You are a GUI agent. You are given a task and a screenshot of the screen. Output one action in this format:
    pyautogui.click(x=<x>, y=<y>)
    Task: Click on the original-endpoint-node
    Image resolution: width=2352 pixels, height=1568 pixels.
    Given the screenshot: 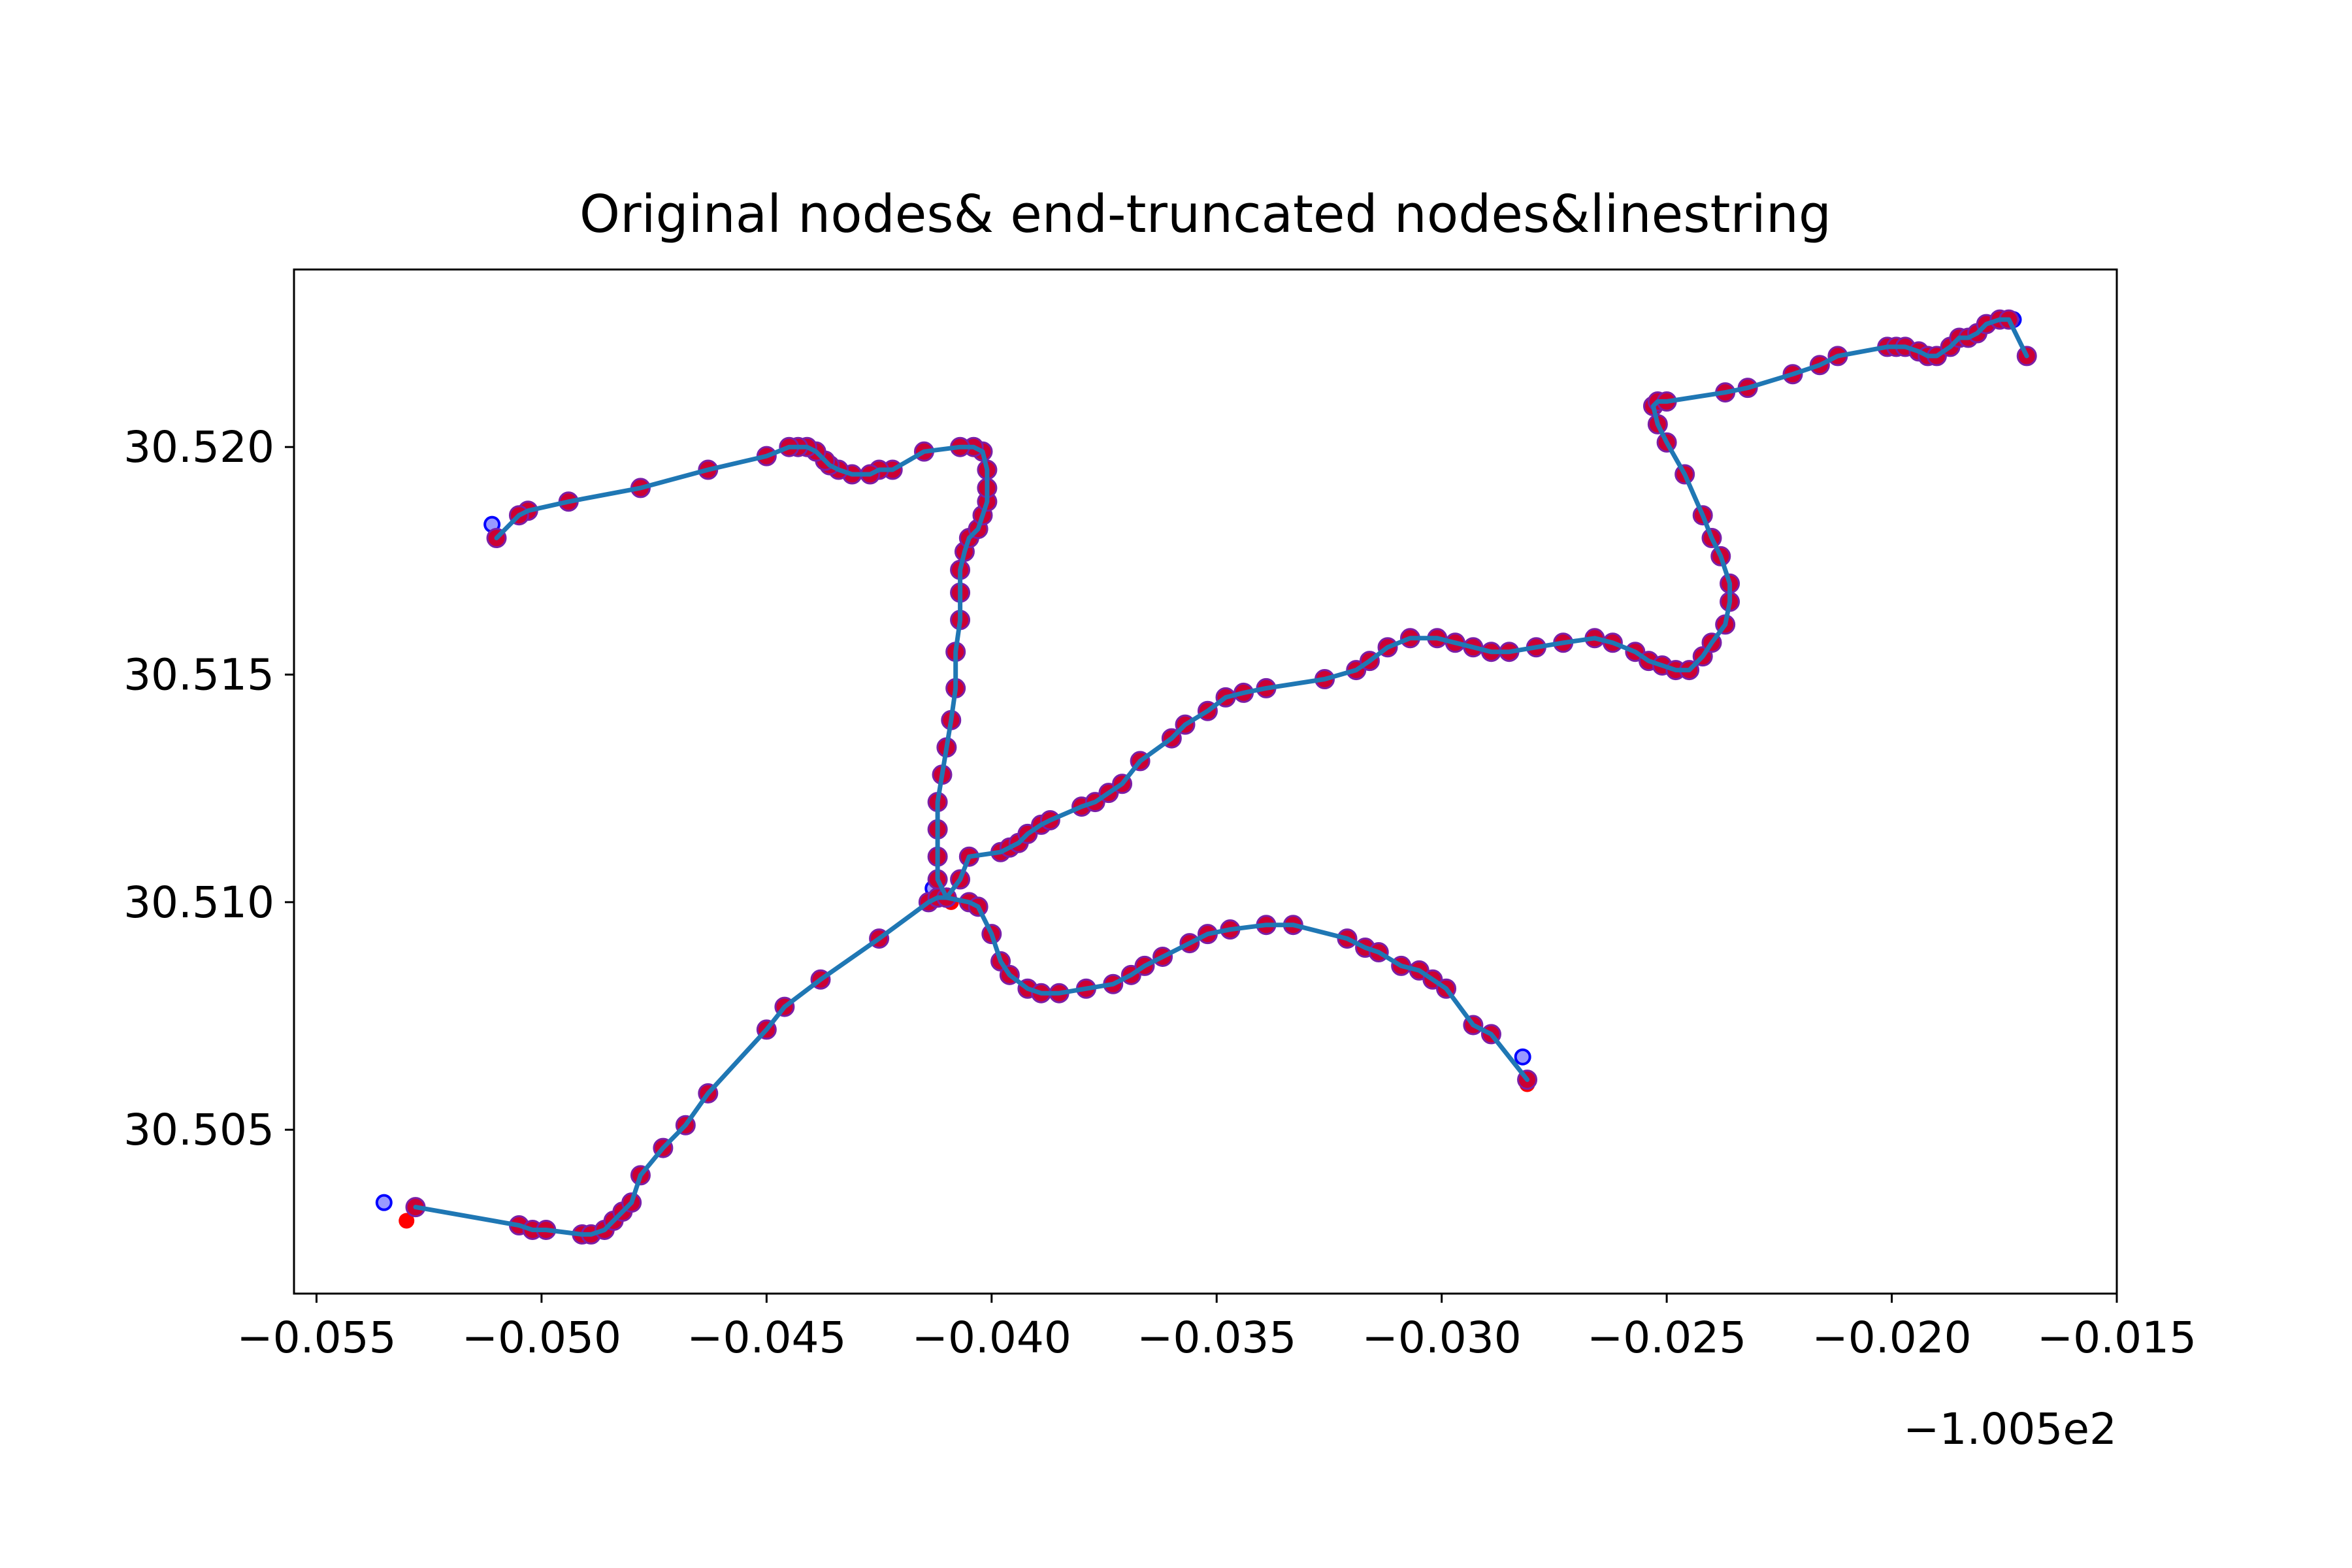 What is the action you would take?
    pyautogui.click(x=407, y=1221)
    